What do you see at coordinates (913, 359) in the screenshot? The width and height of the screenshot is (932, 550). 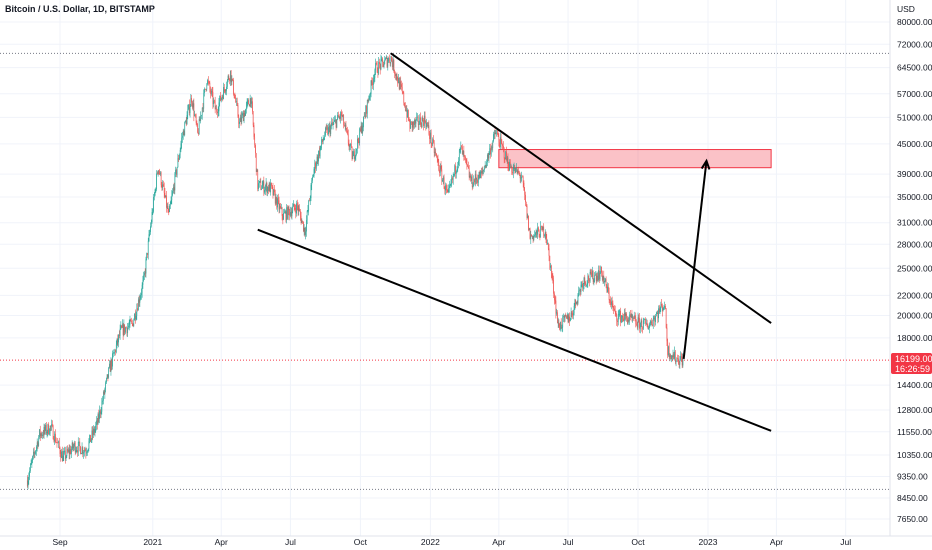 I see `price-tag-value: 16199.00` at bounding box center [913, 359].